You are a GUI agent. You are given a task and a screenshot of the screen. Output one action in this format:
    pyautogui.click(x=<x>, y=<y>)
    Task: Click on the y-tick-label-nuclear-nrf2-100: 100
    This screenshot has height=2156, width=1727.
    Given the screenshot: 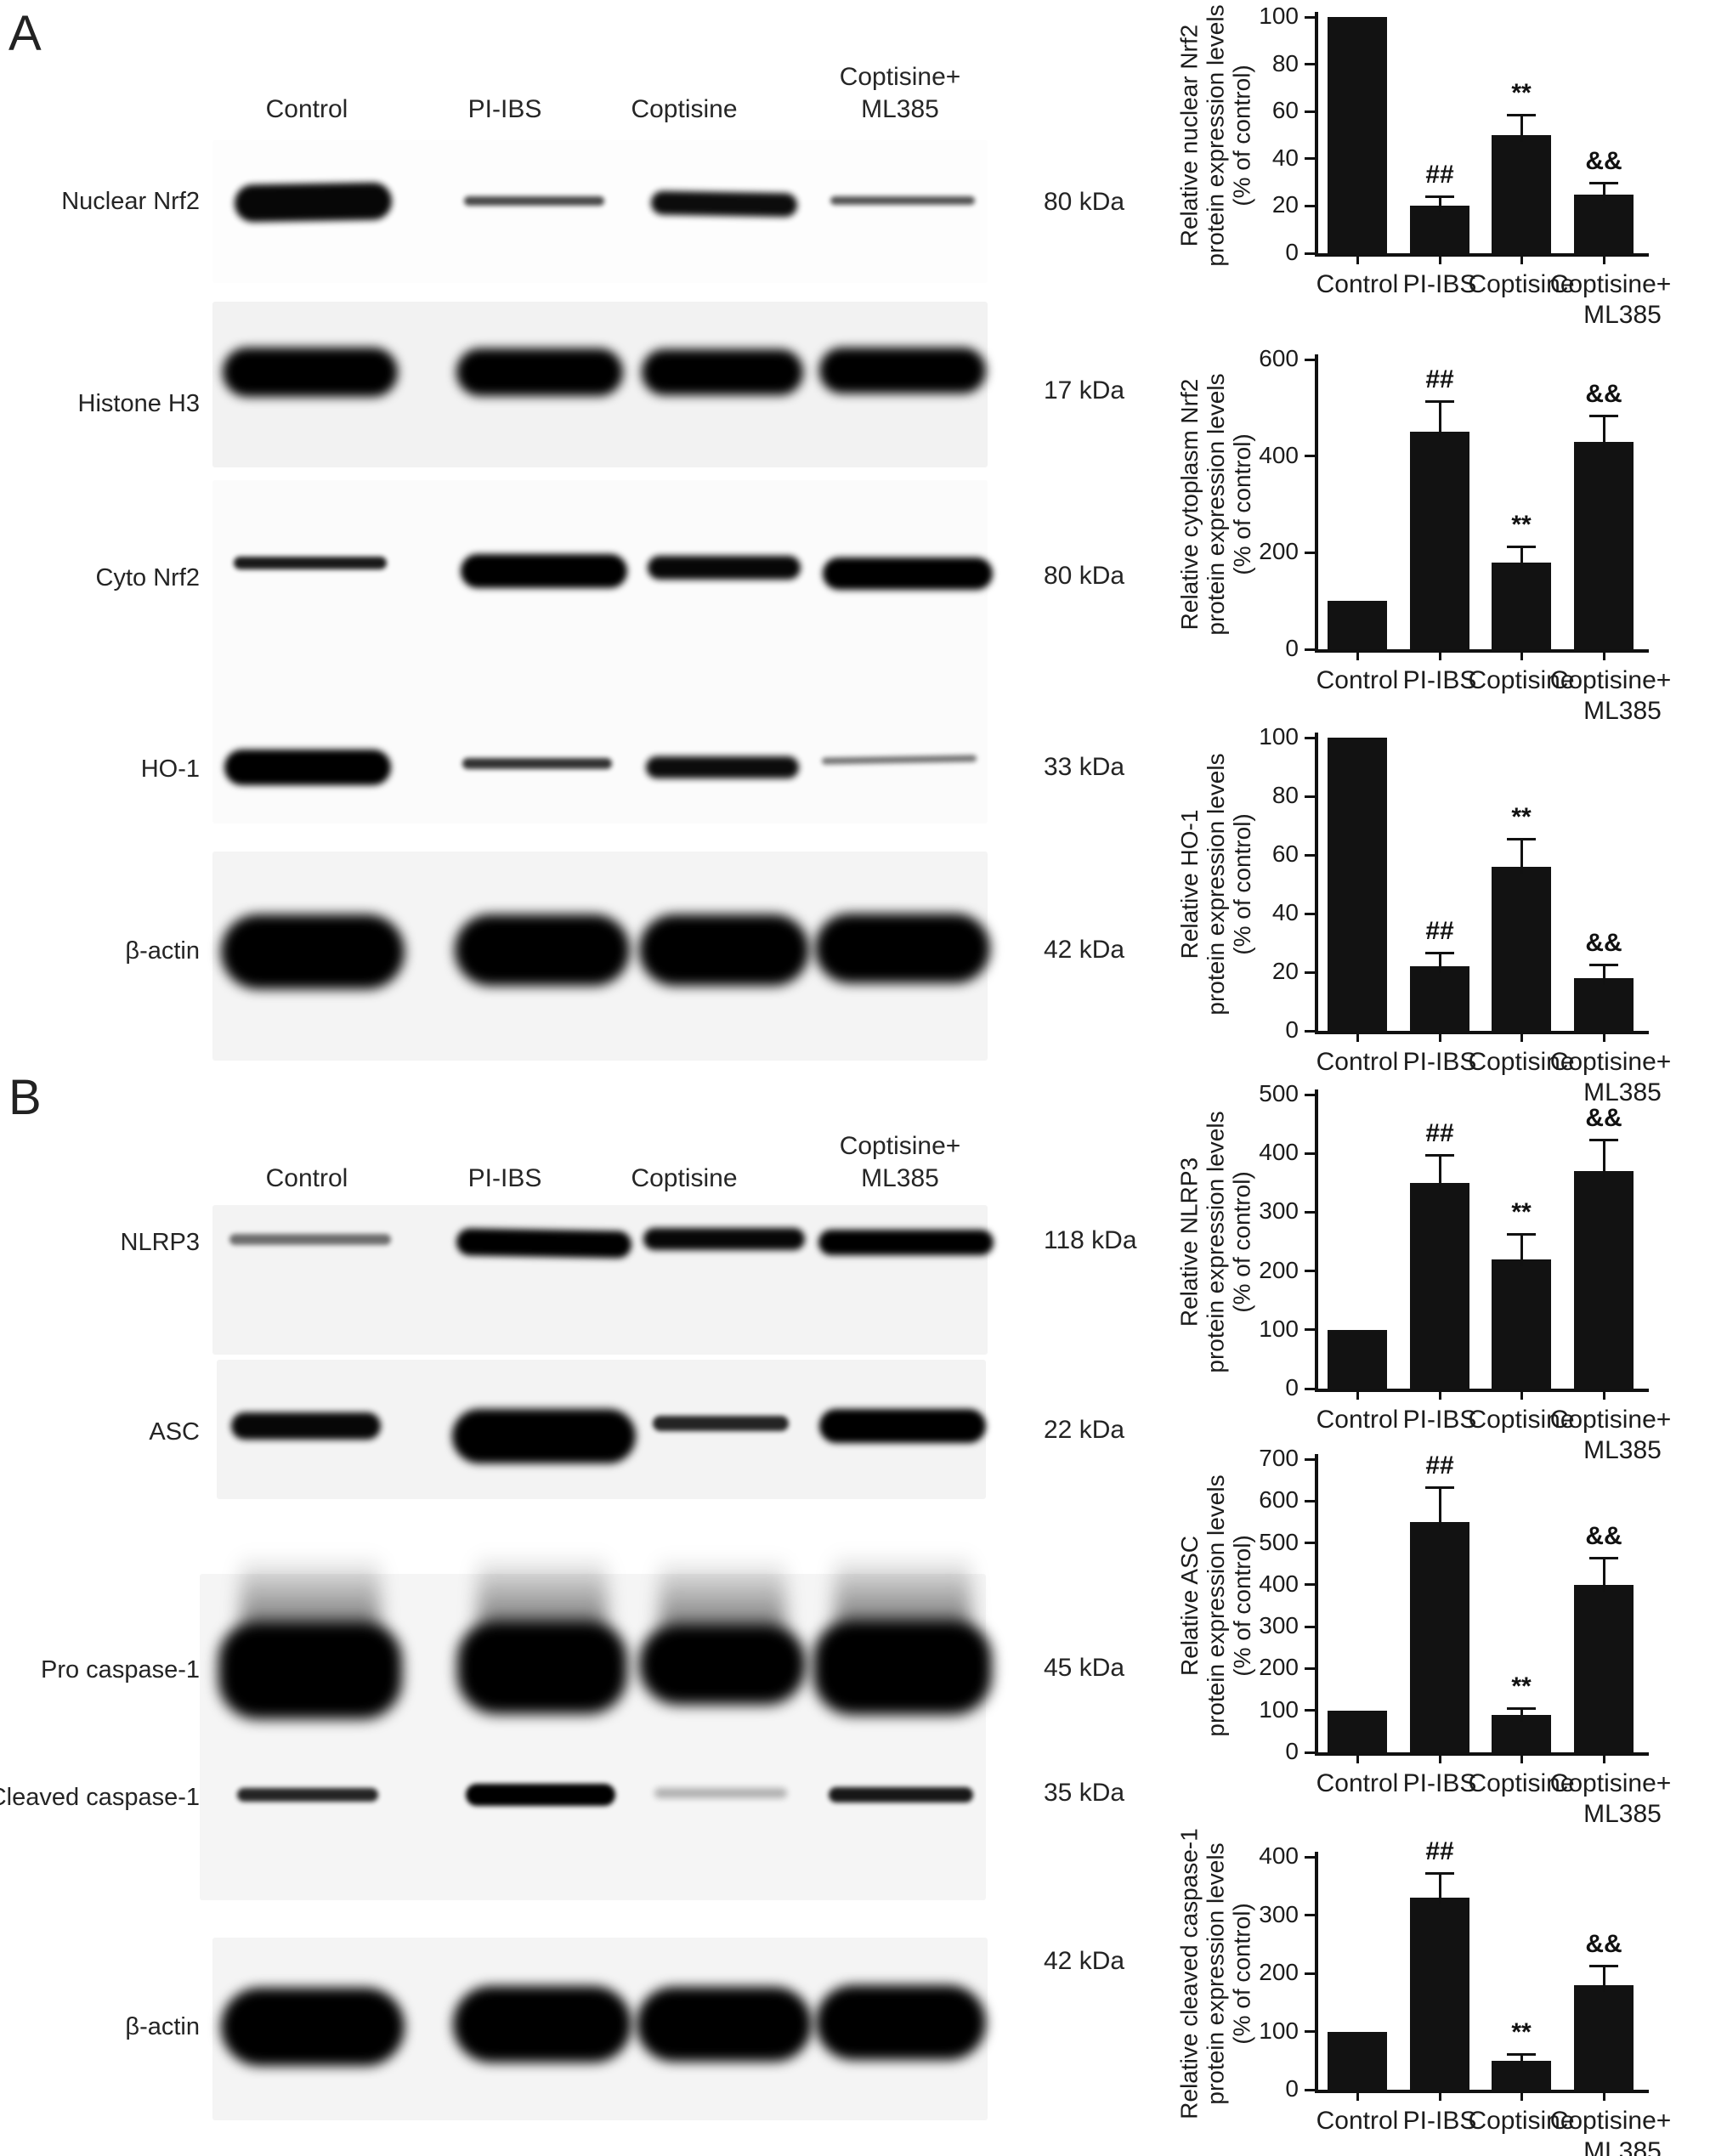 What is the action you would take?
    pyautogui.click(x=1279, y=16)
    